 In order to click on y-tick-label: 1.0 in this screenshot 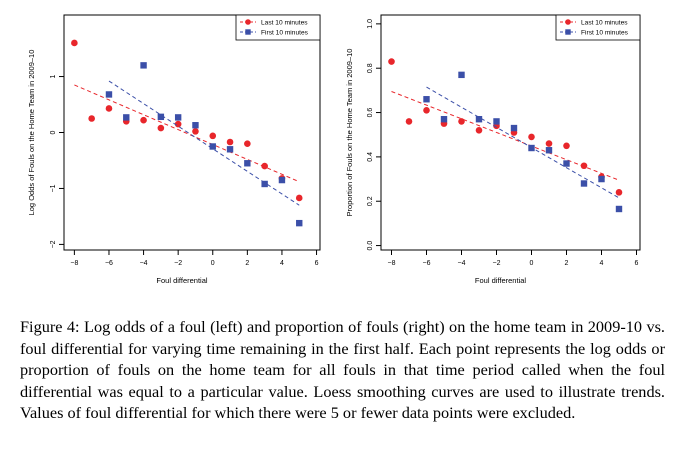, I will do `click(370, 24)`.